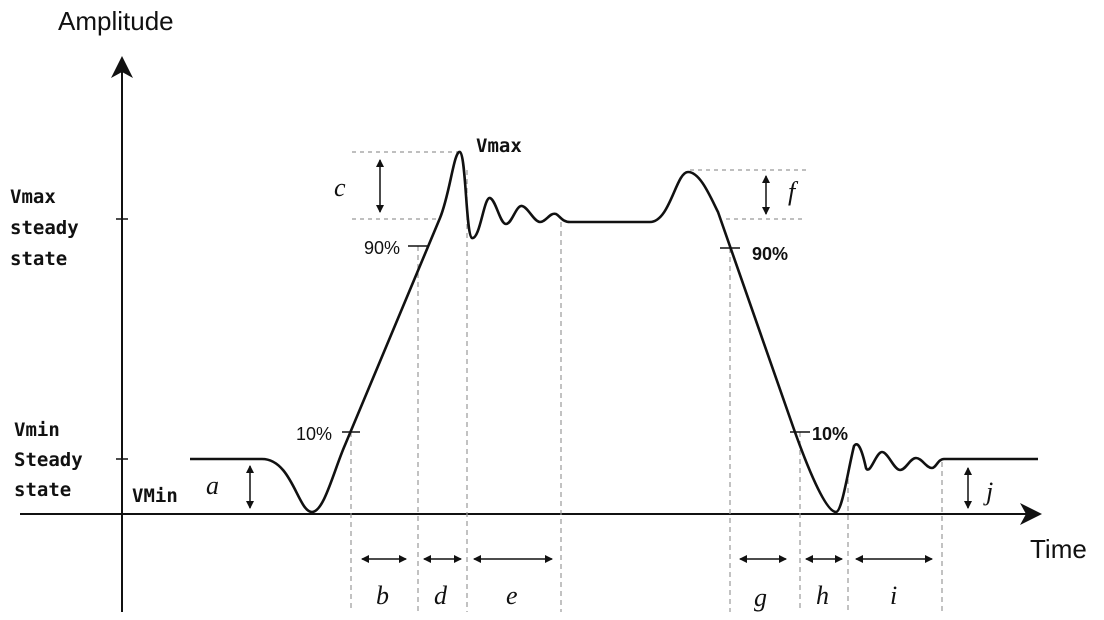 This screenshot has width=1104, height=620. I want to click on label-c: c, so click(340, 187).